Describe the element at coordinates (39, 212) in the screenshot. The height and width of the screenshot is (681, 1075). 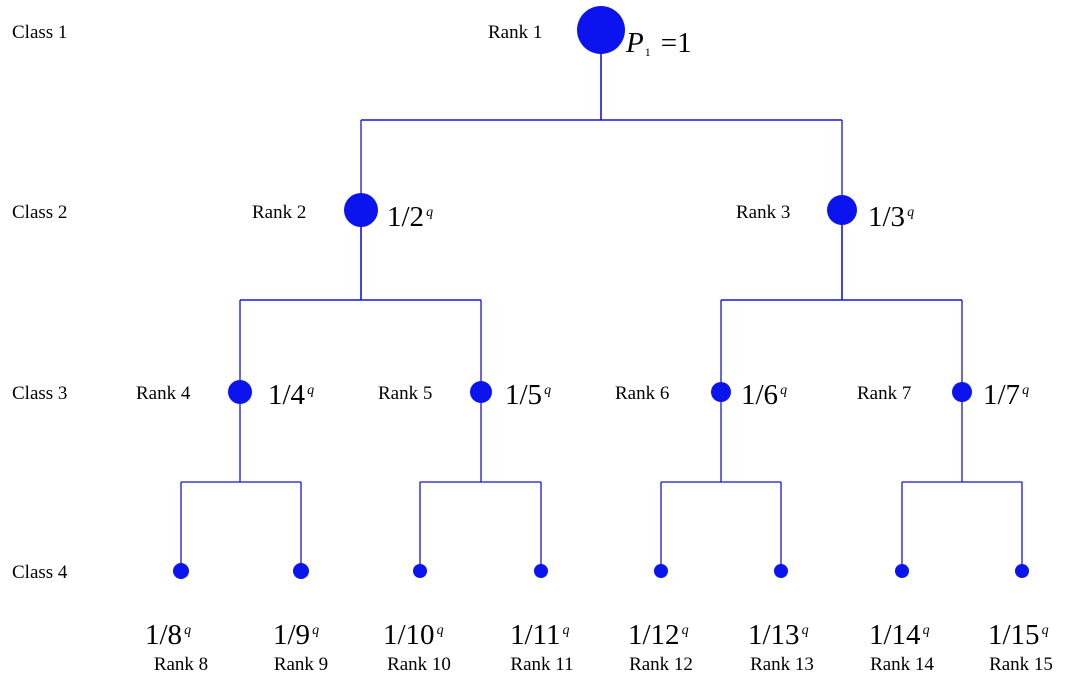
I see `class-label-2: Class 2` at that location.